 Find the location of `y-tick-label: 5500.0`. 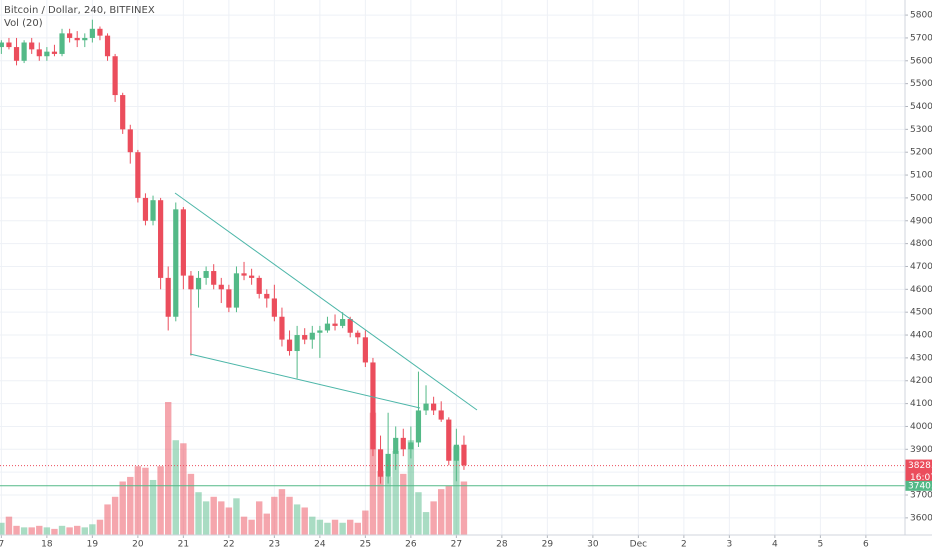

y-tick-label: 5500.0 is located at coordinates (921, 84).